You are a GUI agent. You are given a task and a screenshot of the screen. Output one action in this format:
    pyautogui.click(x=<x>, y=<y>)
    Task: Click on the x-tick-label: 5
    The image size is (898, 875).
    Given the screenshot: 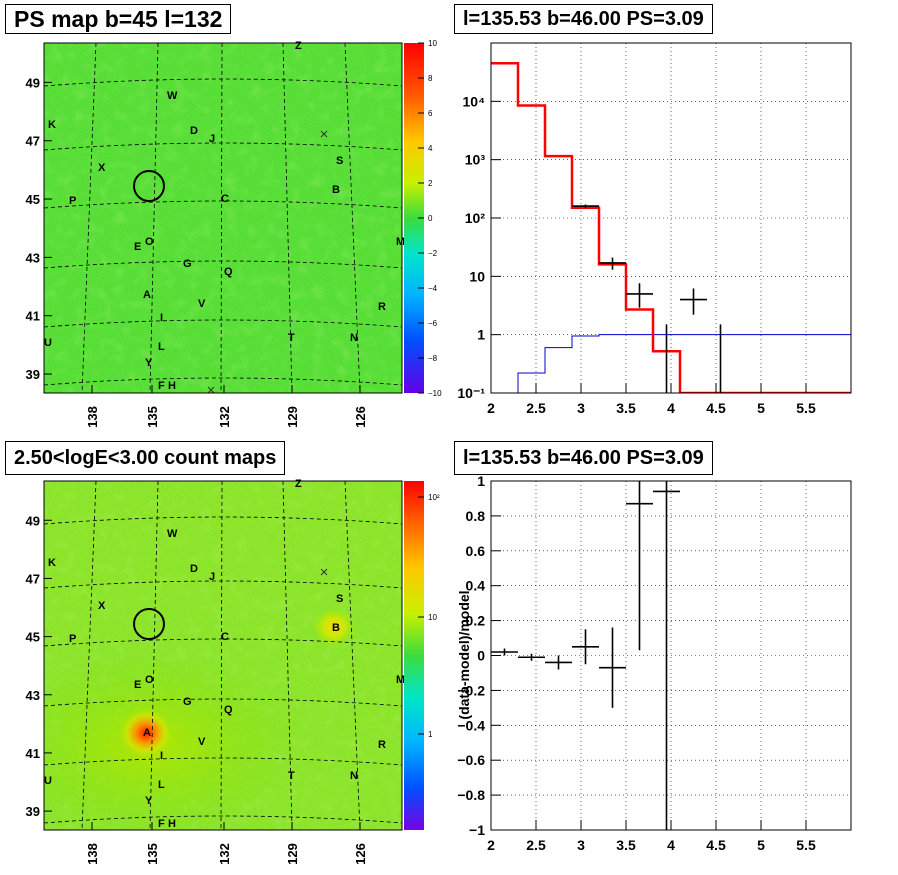 What is the action you would take?
    pyautogui.click(x=761, y=408)
    